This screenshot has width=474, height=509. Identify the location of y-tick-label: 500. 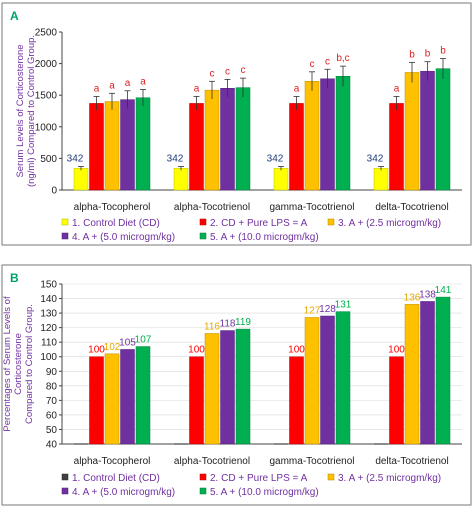
(48, 159).